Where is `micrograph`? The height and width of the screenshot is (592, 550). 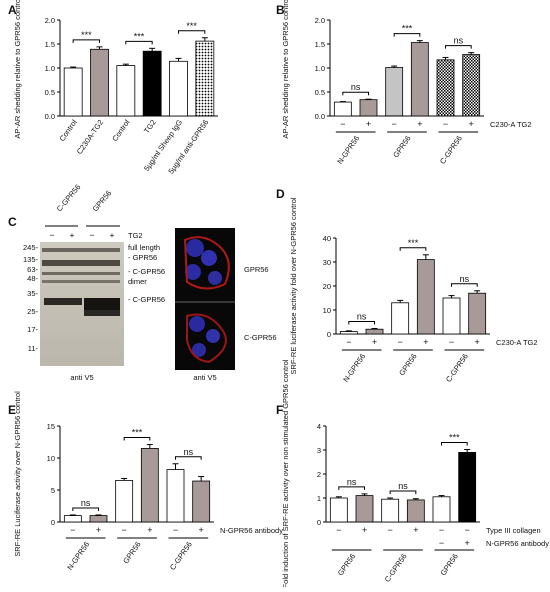 micrograph is located at coordinates (205, 299).